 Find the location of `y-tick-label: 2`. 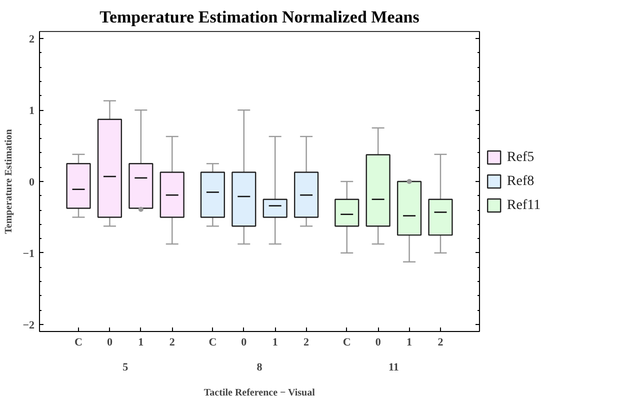

y-tick-label: 2 is located at coordinates (32, 40).